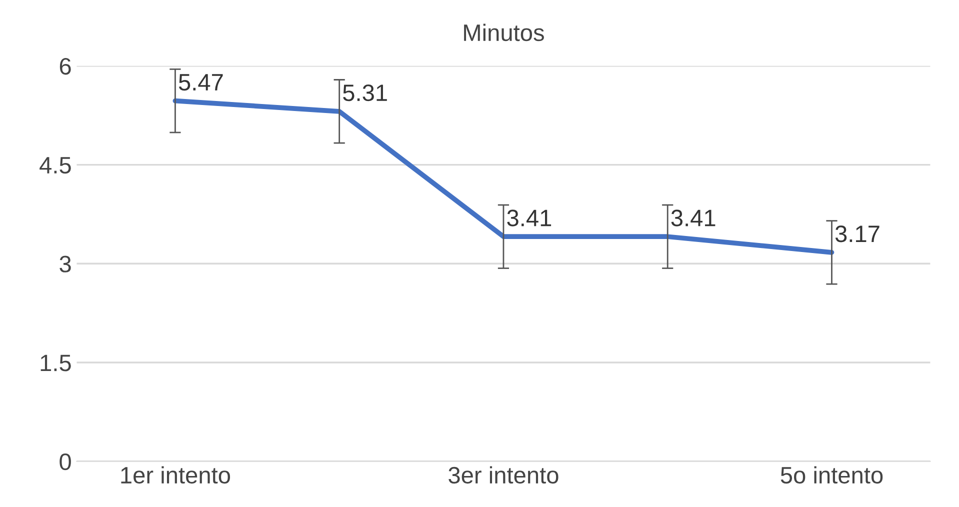 The width and height of the screenshot is (959, 507). What do you see at coordinates (365, 93) in the screenshot?
I see `data-label: 5.31` at bounding box center [365, 93].